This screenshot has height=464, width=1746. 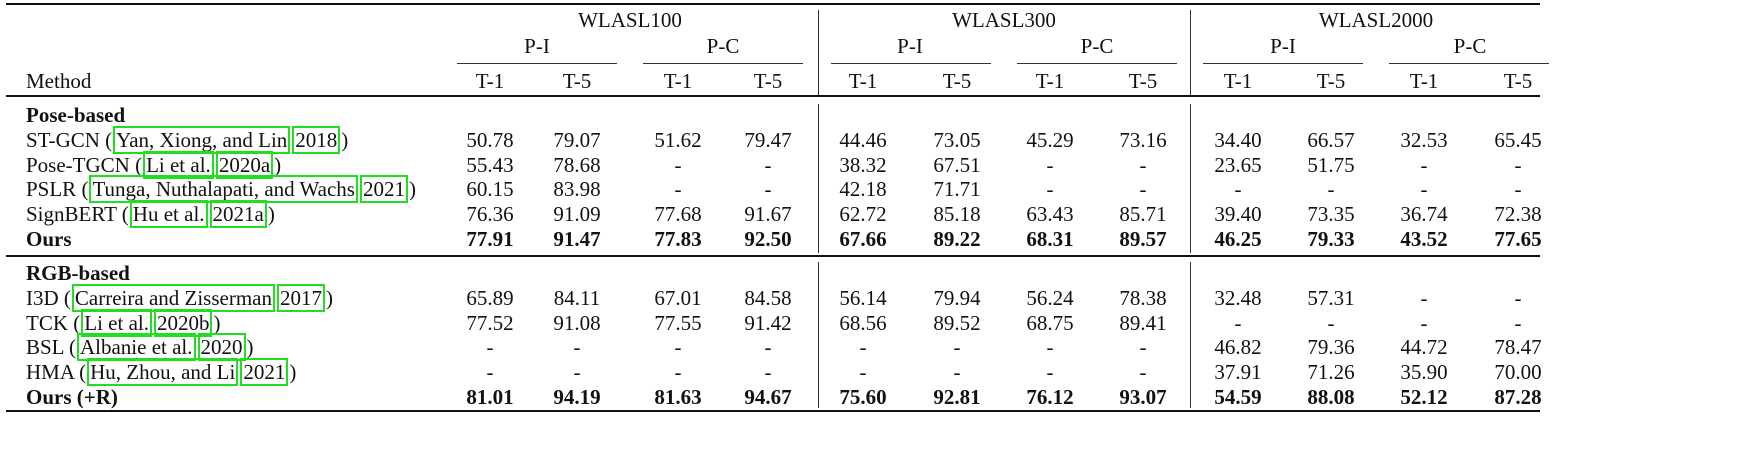 What do you see at coordinates (1050, 214) in the screenshot?
I see `table-cell: 63.43` at bounding box center [1050, 214].